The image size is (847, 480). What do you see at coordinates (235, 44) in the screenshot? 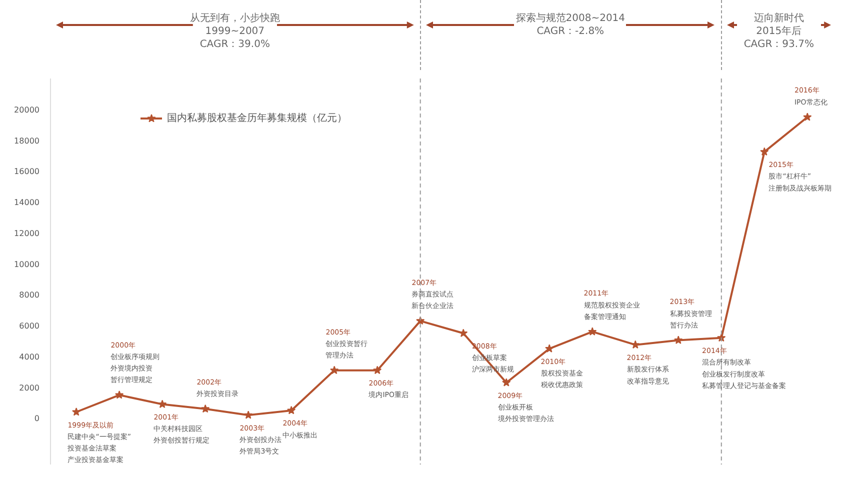
I see `text: CAGR：39.0%` at bounding box center [235, 44].